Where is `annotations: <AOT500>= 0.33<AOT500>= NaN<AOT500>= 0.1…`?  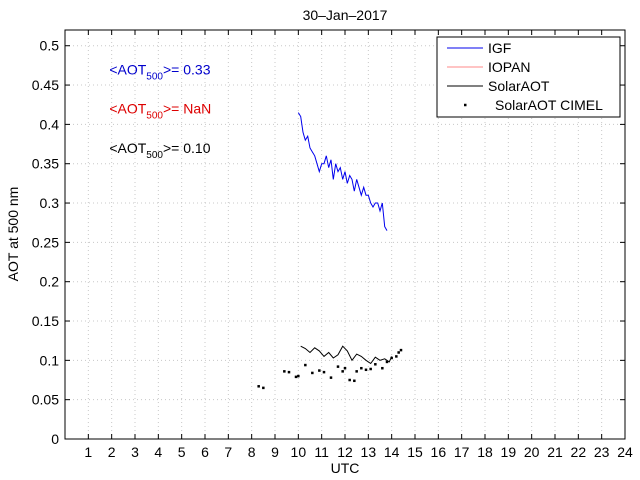 annotations: <AOT500>= 0.33<AOT500>= NaN<AOT500>= 0.1… is located at coordinates (160, 111).